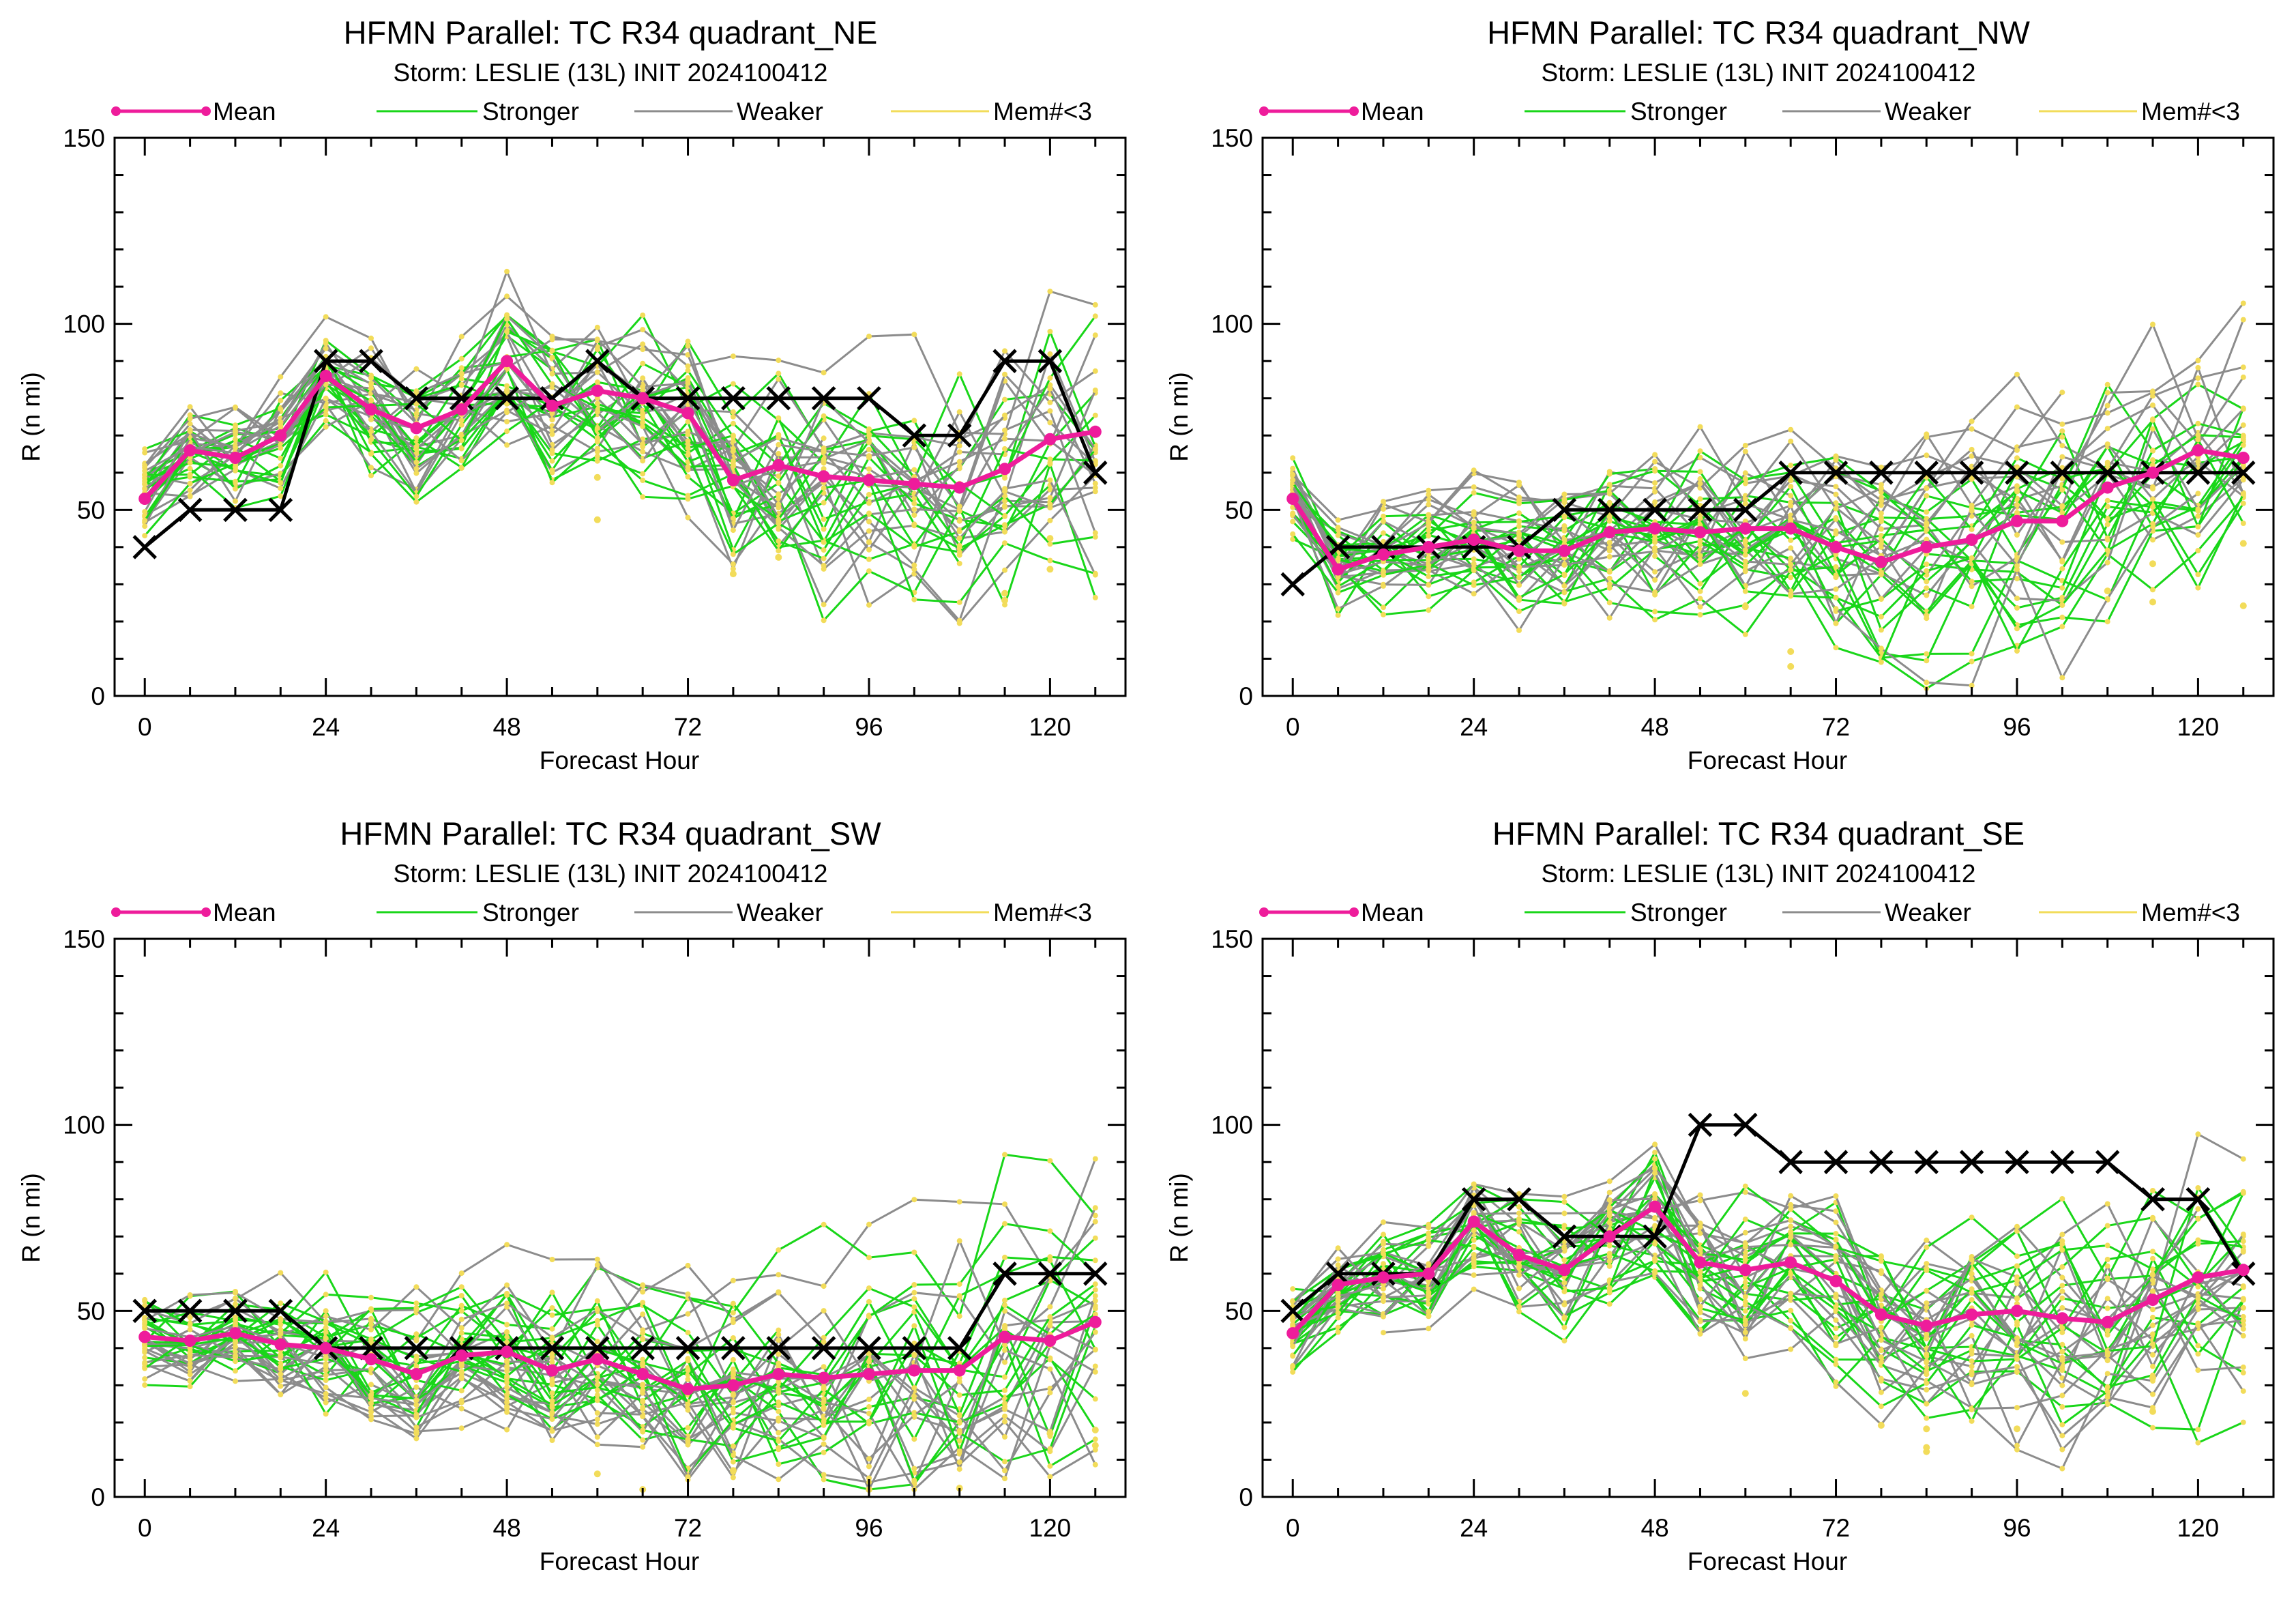 The width and height of the screenshot is (2296, 1602). I want to click on y-tick-label: 0, so click(98, 696).